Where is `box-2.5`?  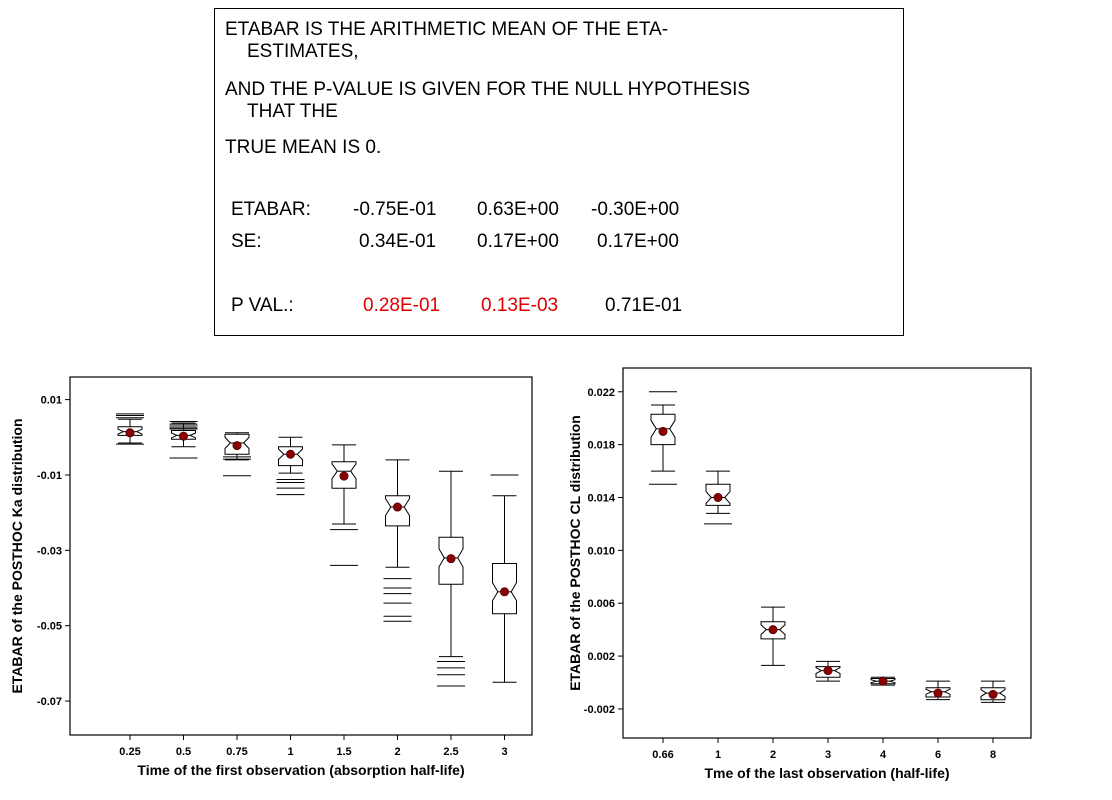 box-2.5 is located at coordinates (451, 578).